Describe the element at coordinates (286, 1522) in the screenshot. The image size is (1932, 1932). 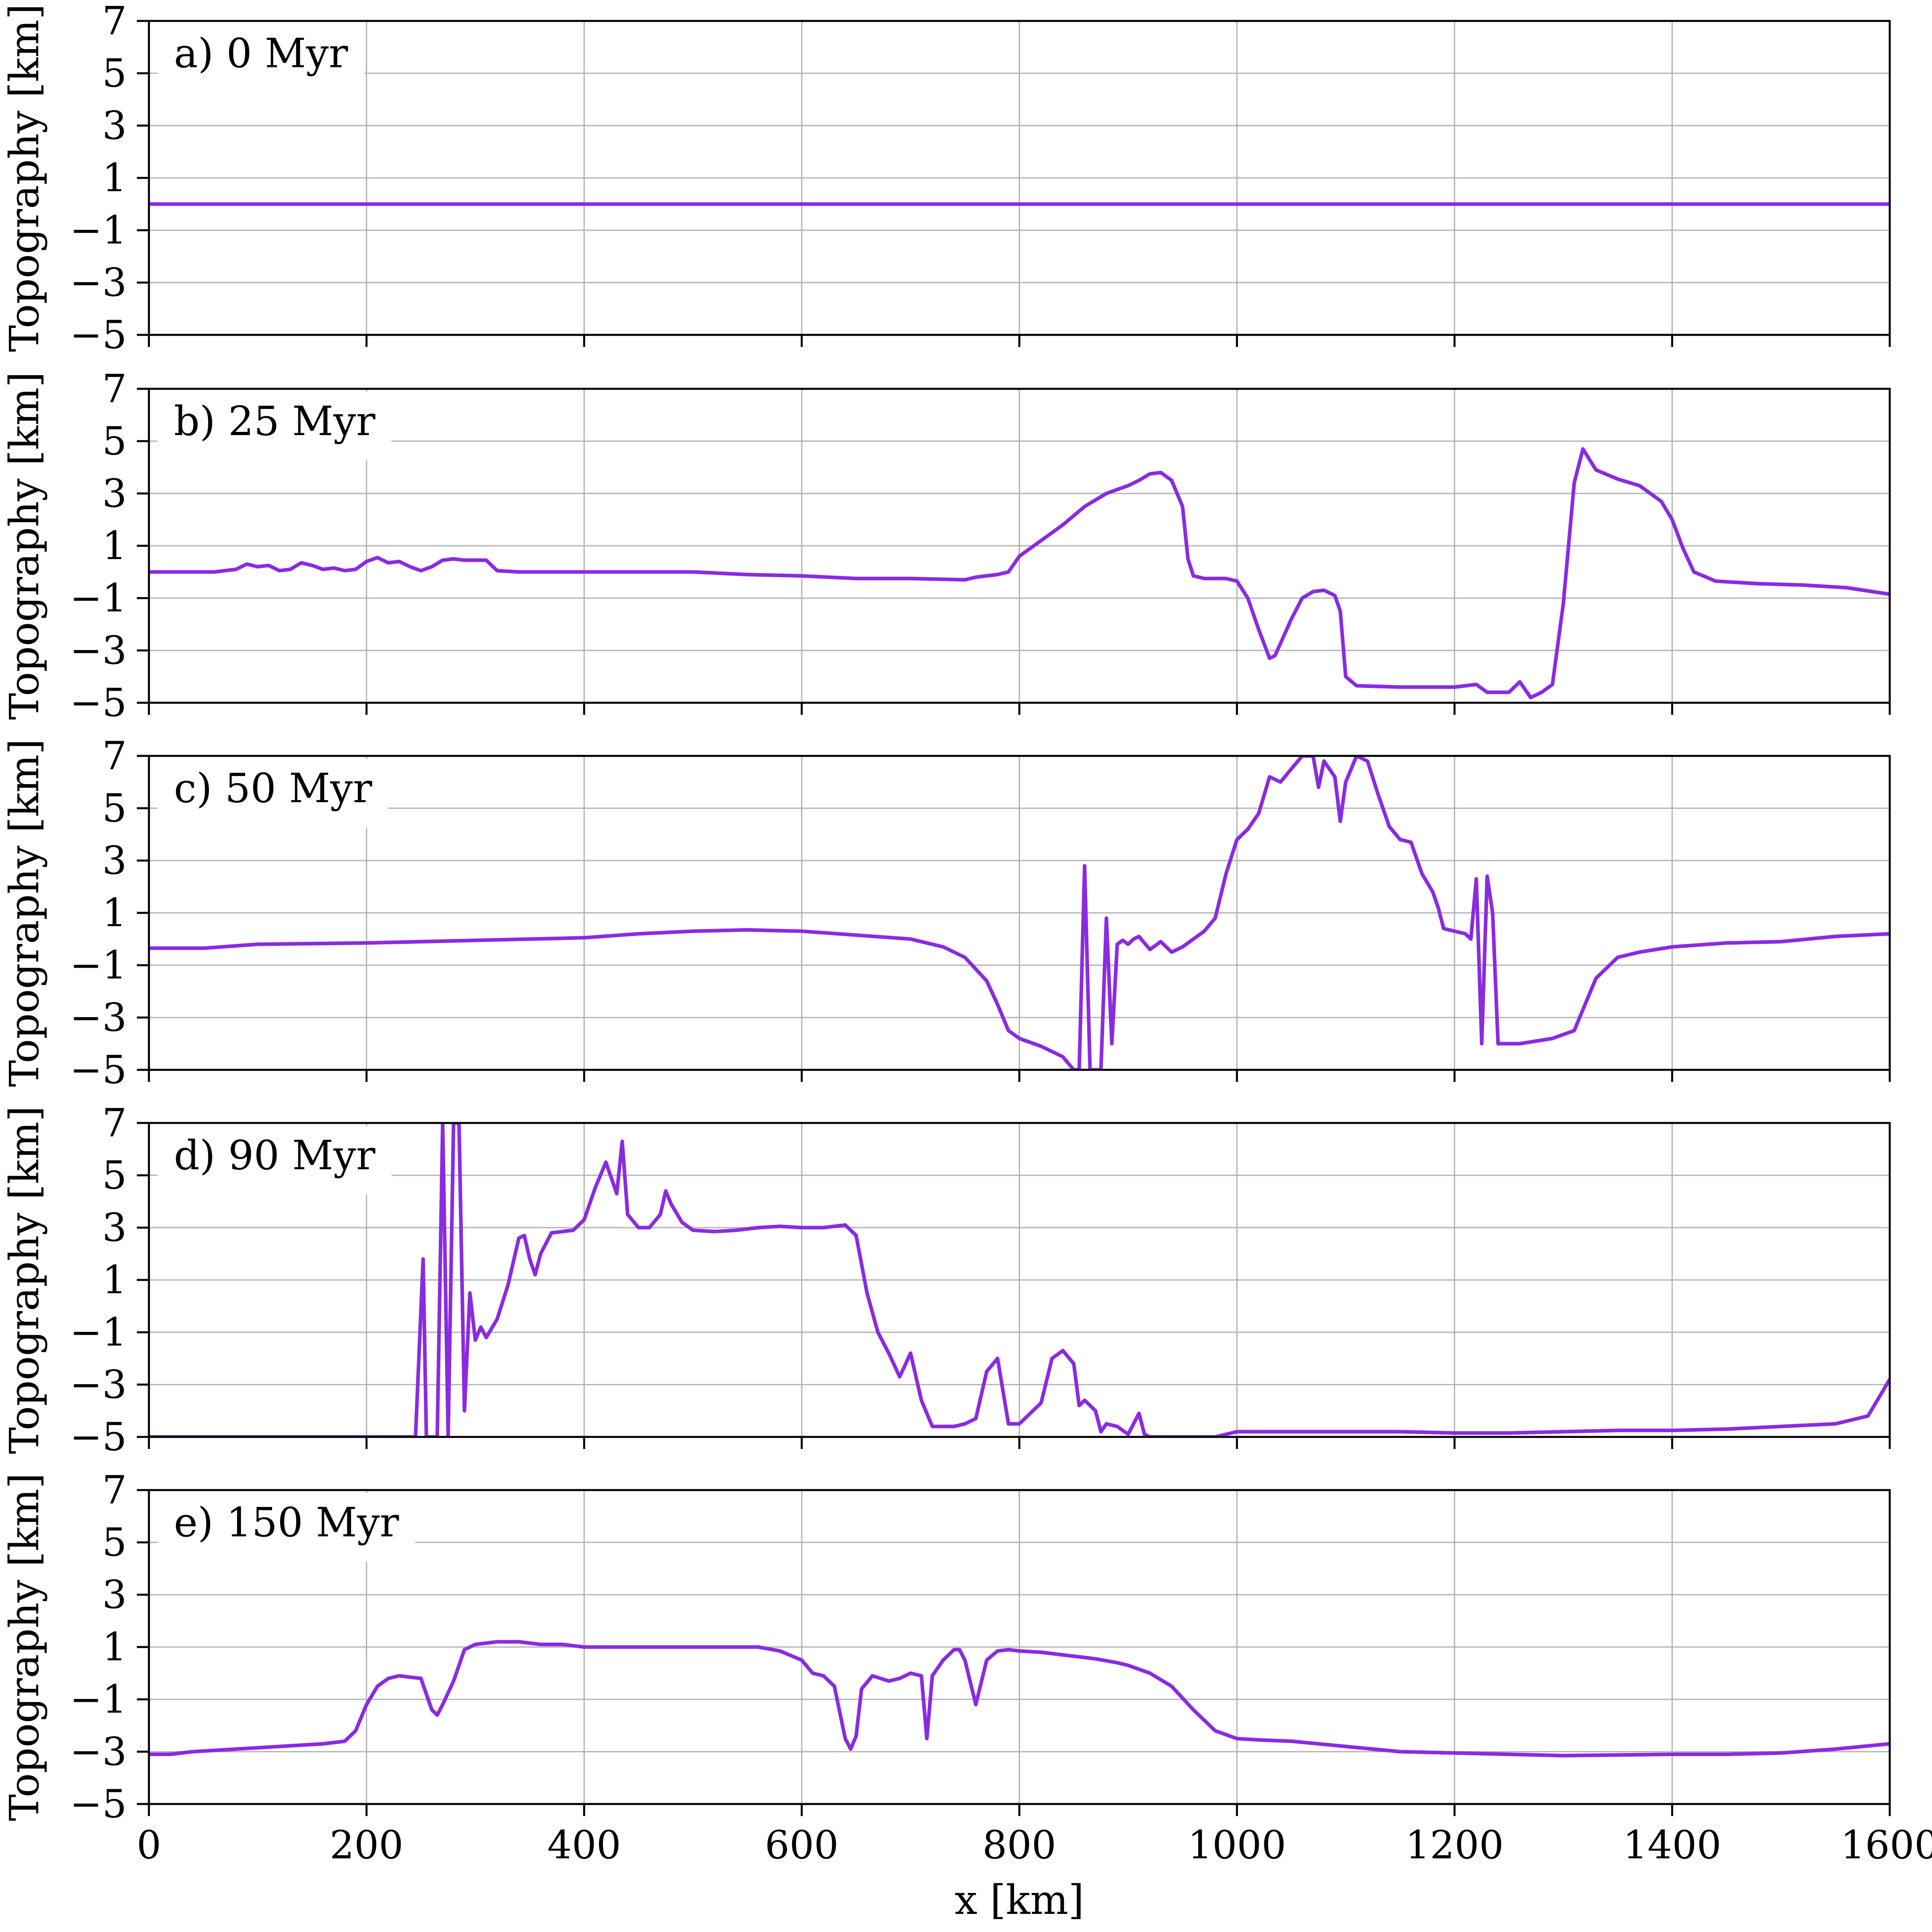
I see `panel-label-5: e) 150 Myr` at that location.